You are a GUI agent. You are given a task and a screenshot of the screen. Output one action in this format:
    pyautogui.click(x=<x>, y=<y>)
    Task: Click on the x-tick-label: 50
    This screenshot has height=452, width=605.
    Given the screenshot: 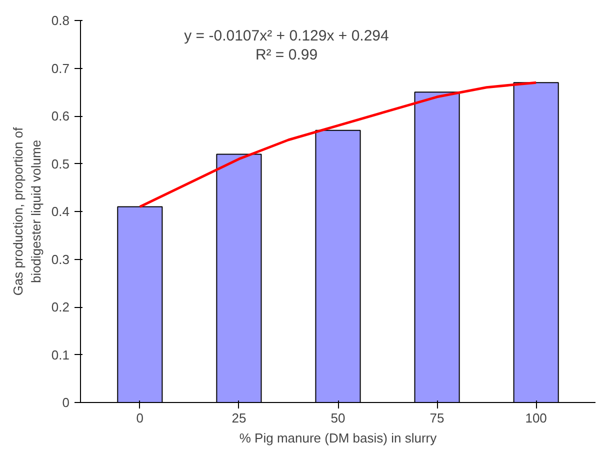 What is the action you would take?
    pyautogui.click(x=338, y=418)
    